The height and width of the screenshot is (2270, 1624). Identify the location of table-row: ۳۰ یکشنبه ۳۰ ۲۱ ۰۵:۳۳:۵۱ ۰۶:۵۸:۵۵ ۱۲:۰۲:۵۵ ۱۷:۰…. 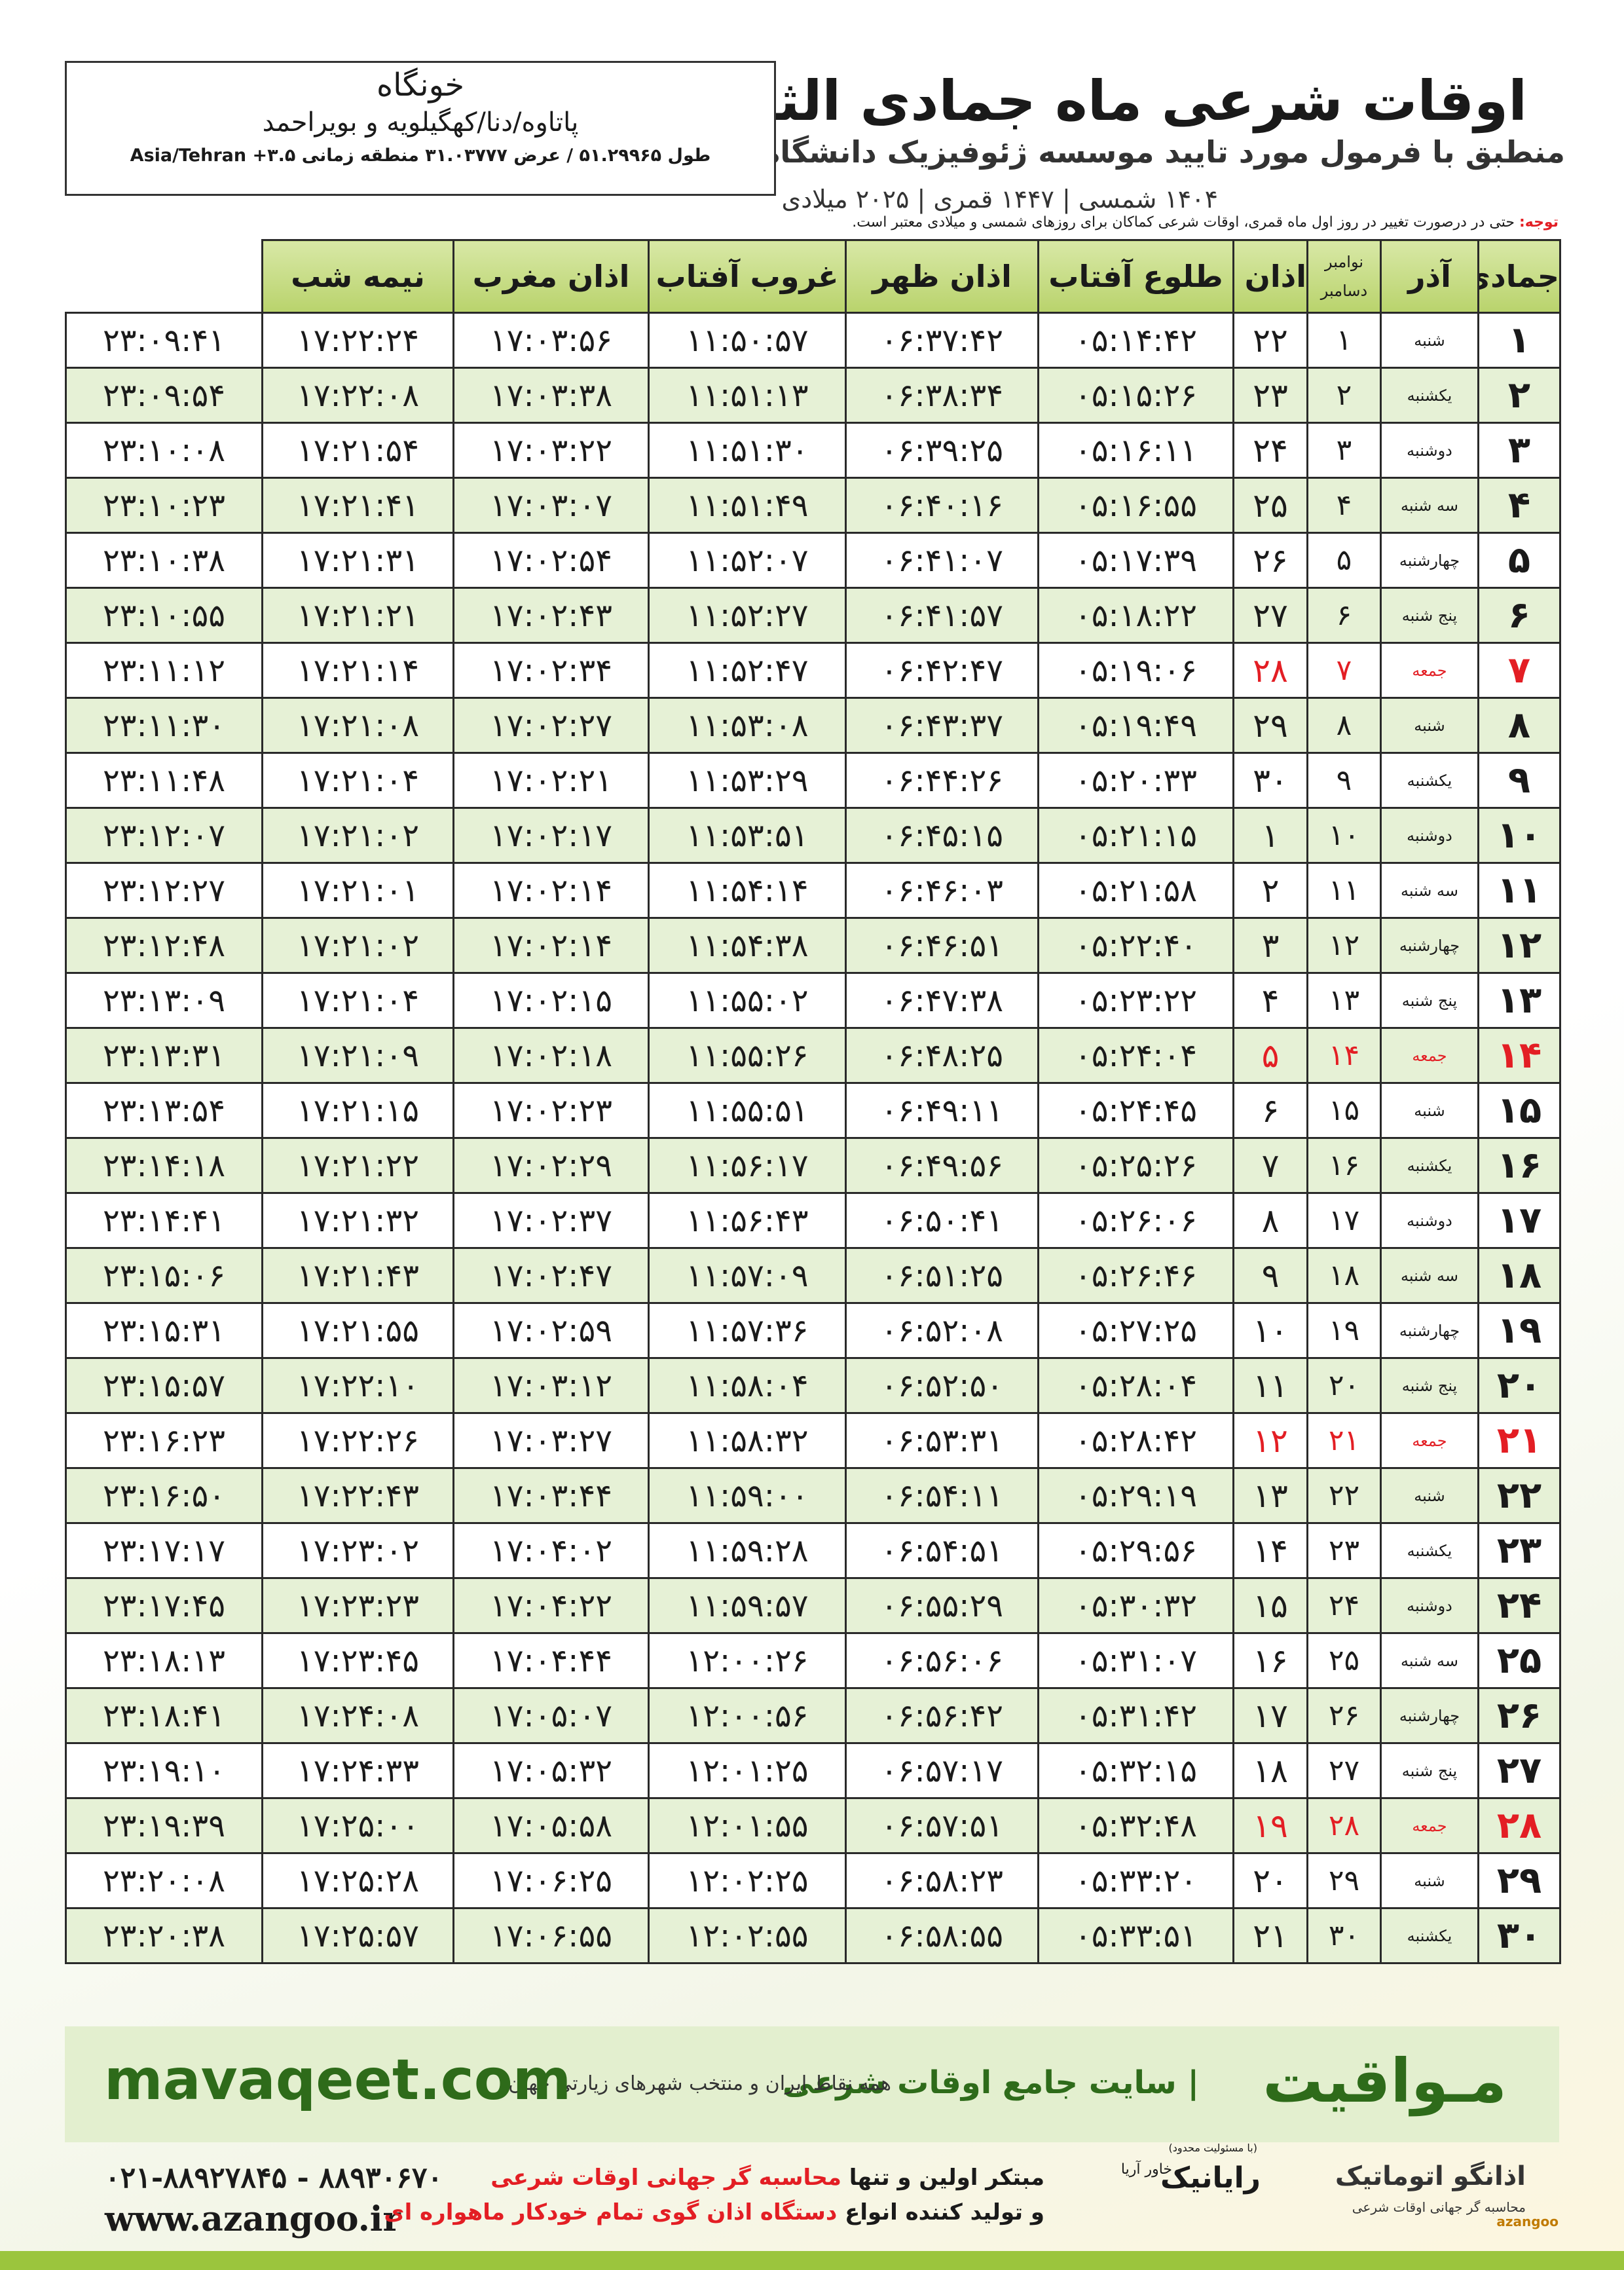
(813, 1935).